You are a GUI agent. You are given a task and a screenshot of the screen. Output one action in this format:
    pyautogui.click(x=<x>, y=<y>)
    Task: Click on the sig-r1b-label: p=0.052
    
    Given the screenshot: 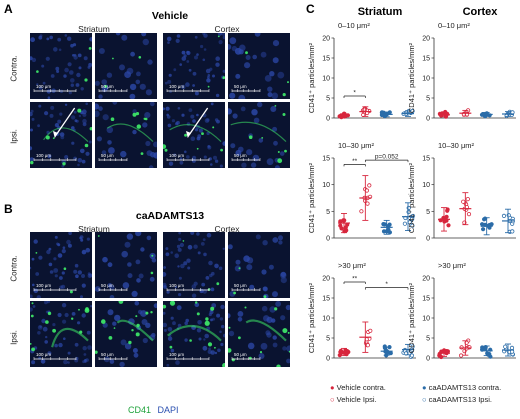 What is the action you would take?
    pyautogui.click(x=387, y=157)
    